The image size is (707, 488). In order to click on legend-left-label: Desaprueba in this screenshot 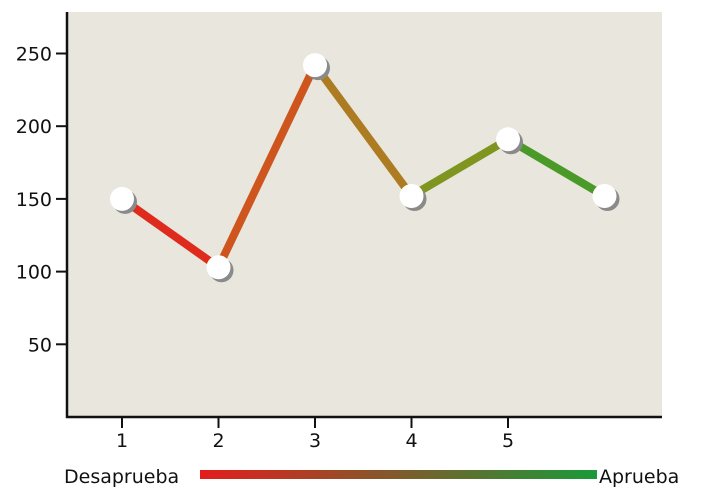, I will do `click(121, 477)`.